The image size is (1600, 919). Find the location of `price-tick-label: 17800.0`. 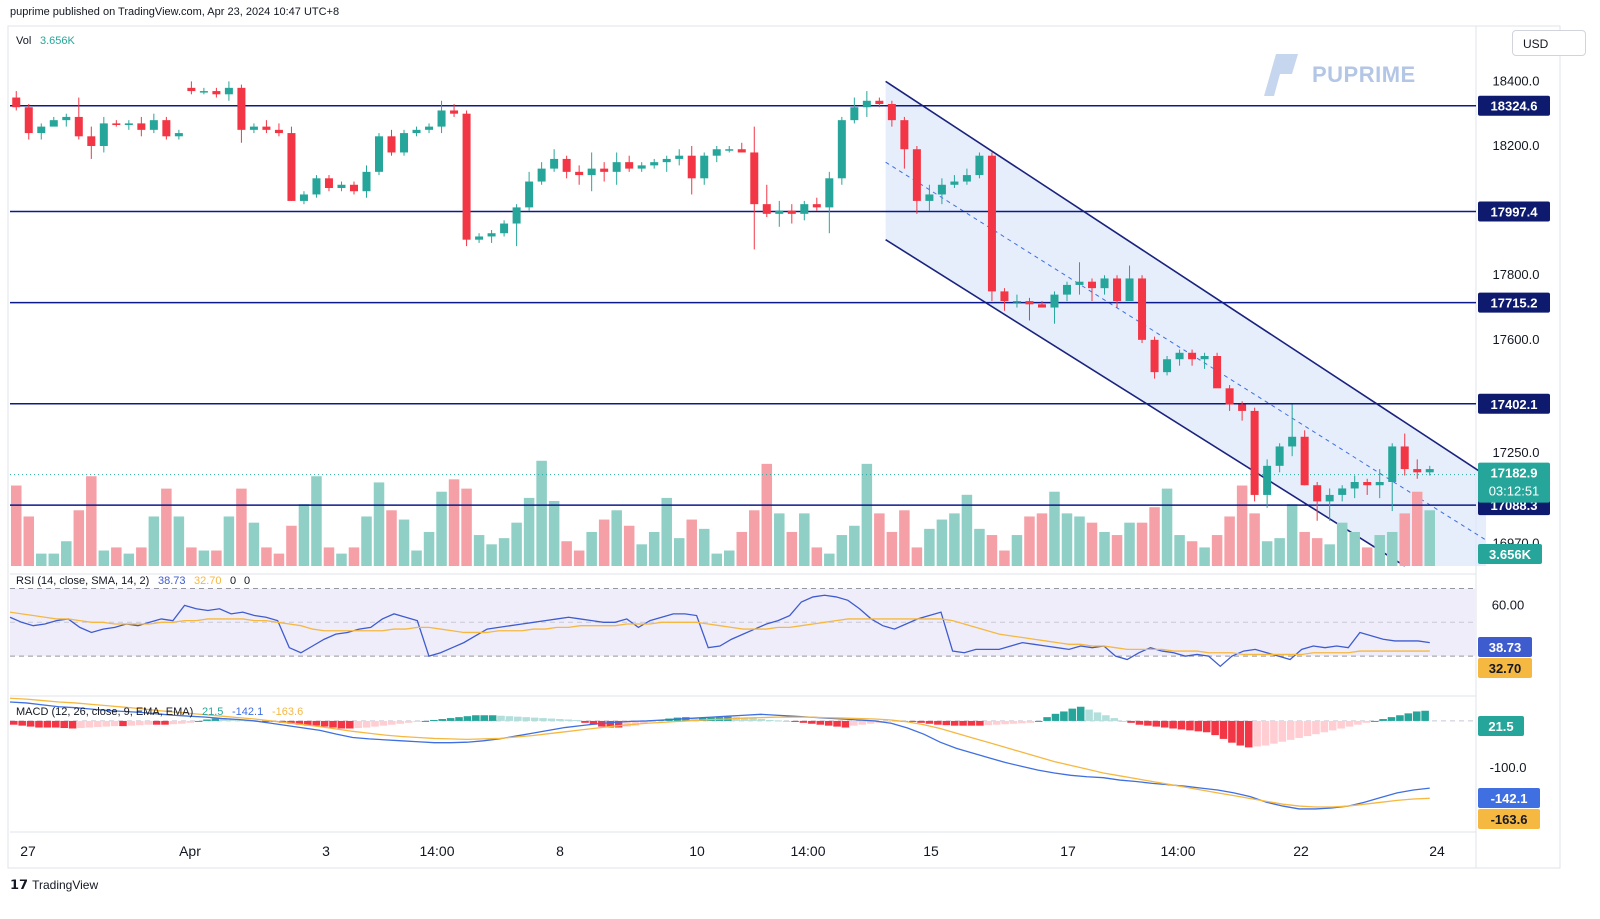

price-tick-label: 17800.0 is located at coordinates (1516, 274).